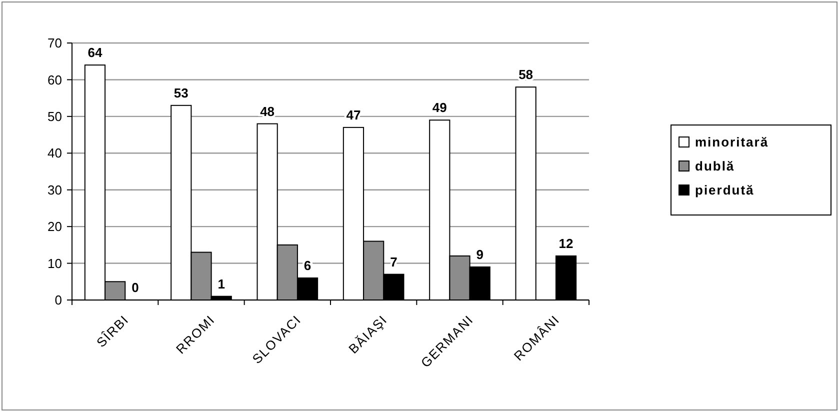 This screenshot has height=412, width=839. Describe the element at coordinates (181, 92) in the screenshot. I see `data-label: 53` at that location.